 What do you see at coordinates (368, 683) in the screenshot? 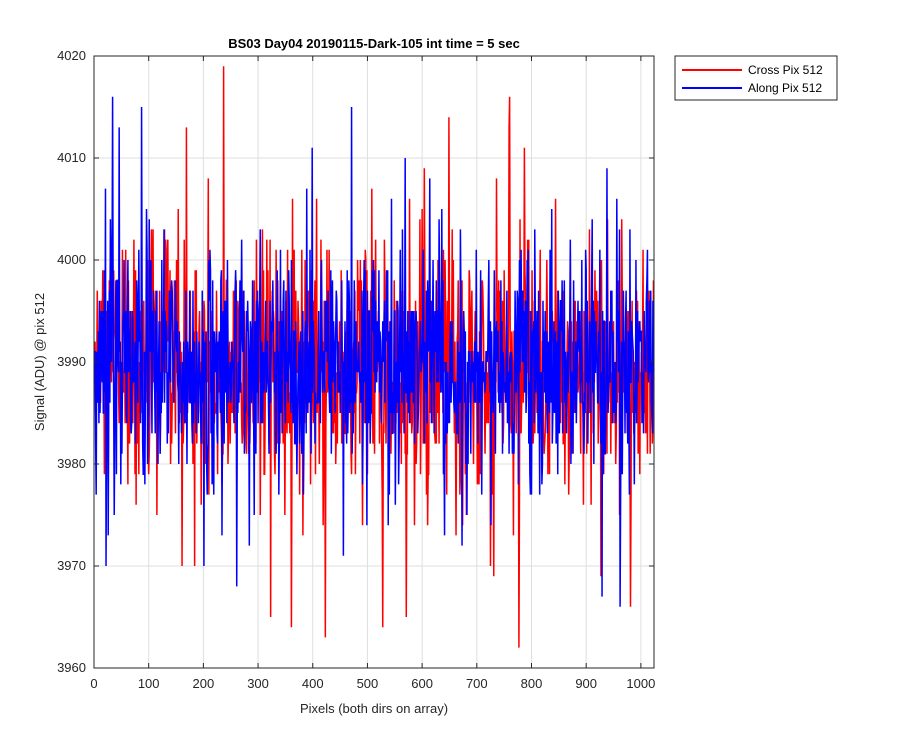
I see `x-tick-label: 500` at bounding box center [368, 683].